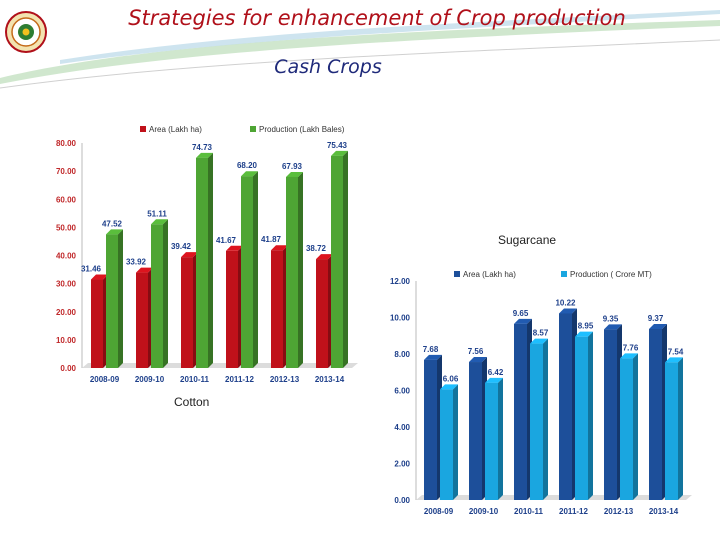 This screenshot has height=540, width=720. I want to click on data-label: 33.92, so click(136, 262).